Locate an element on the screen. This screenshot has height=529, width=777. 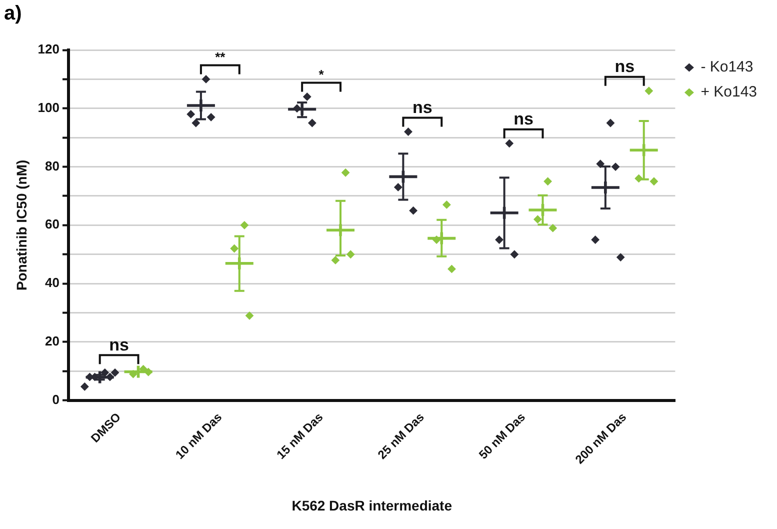
x-tick-label: 200 nM Das is located at coordinates (601, 438).